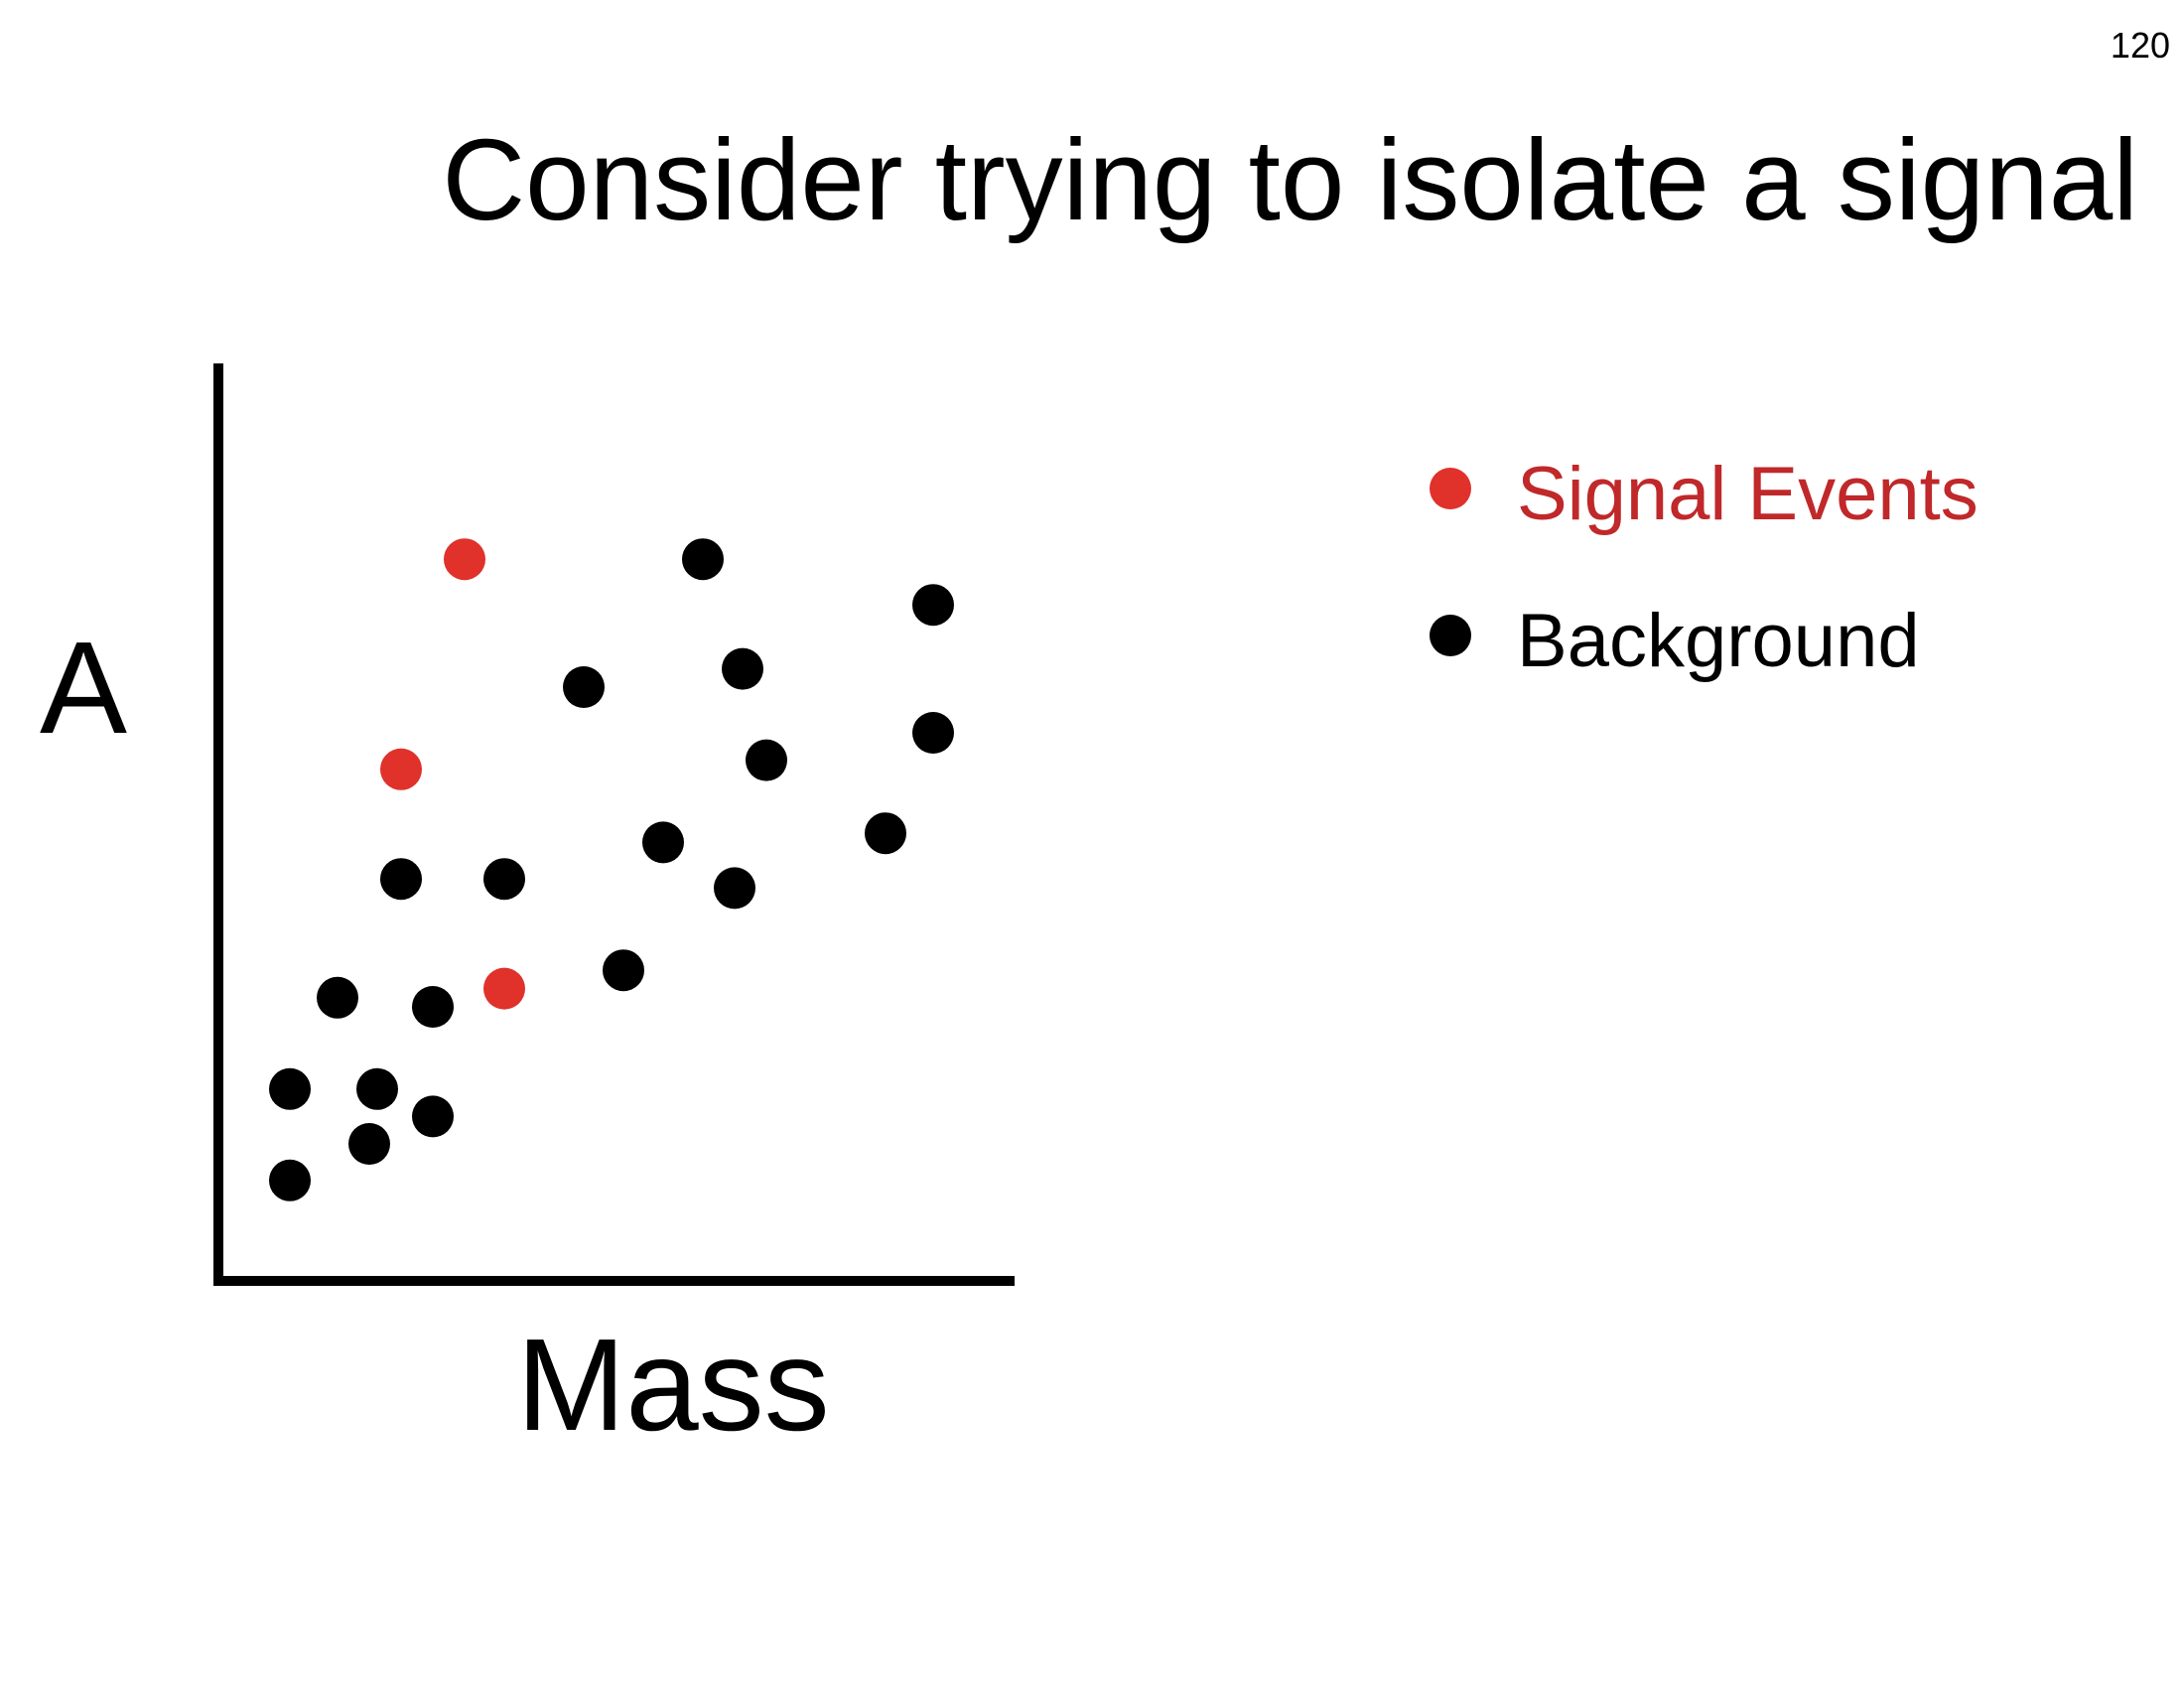 The height and width of the screenshot is (1688, 2184). I want to click on x-axis-label: Mass, so click(672, 1385).